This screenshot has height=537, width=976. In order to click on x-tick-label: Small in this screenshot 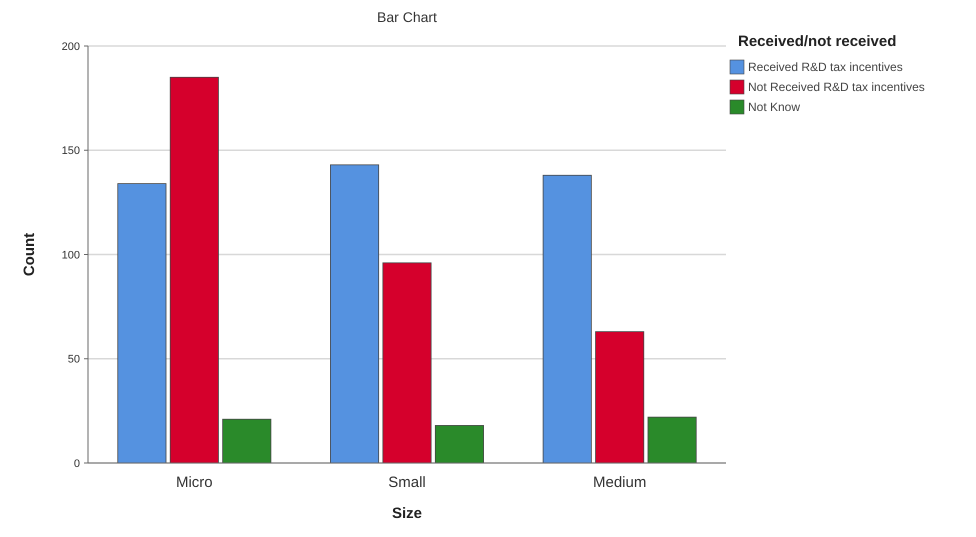, I will do `click(407, 482)`.